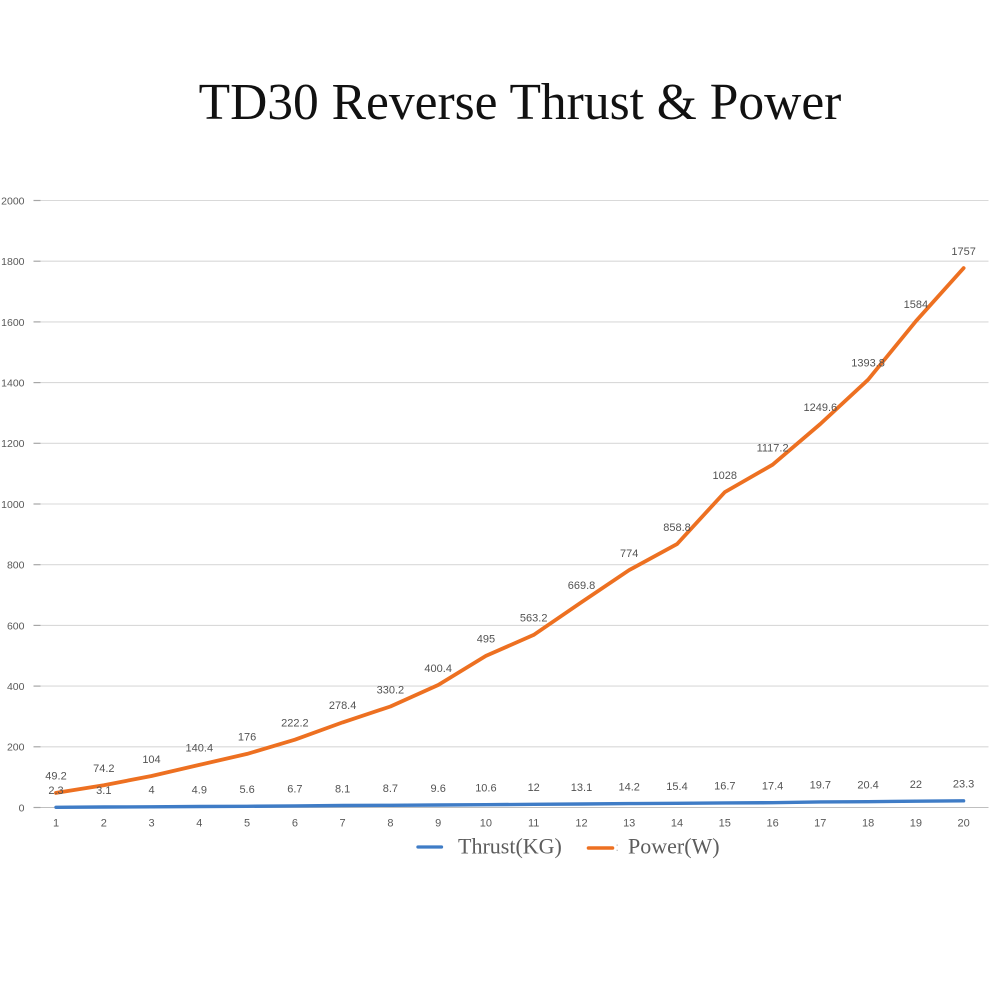 This screenshot has width=1000, height=1005. What do you see at coordinates (13, 201) in the screenshot?
I see `svg-text: 2000` at bounding box center [13, 201].